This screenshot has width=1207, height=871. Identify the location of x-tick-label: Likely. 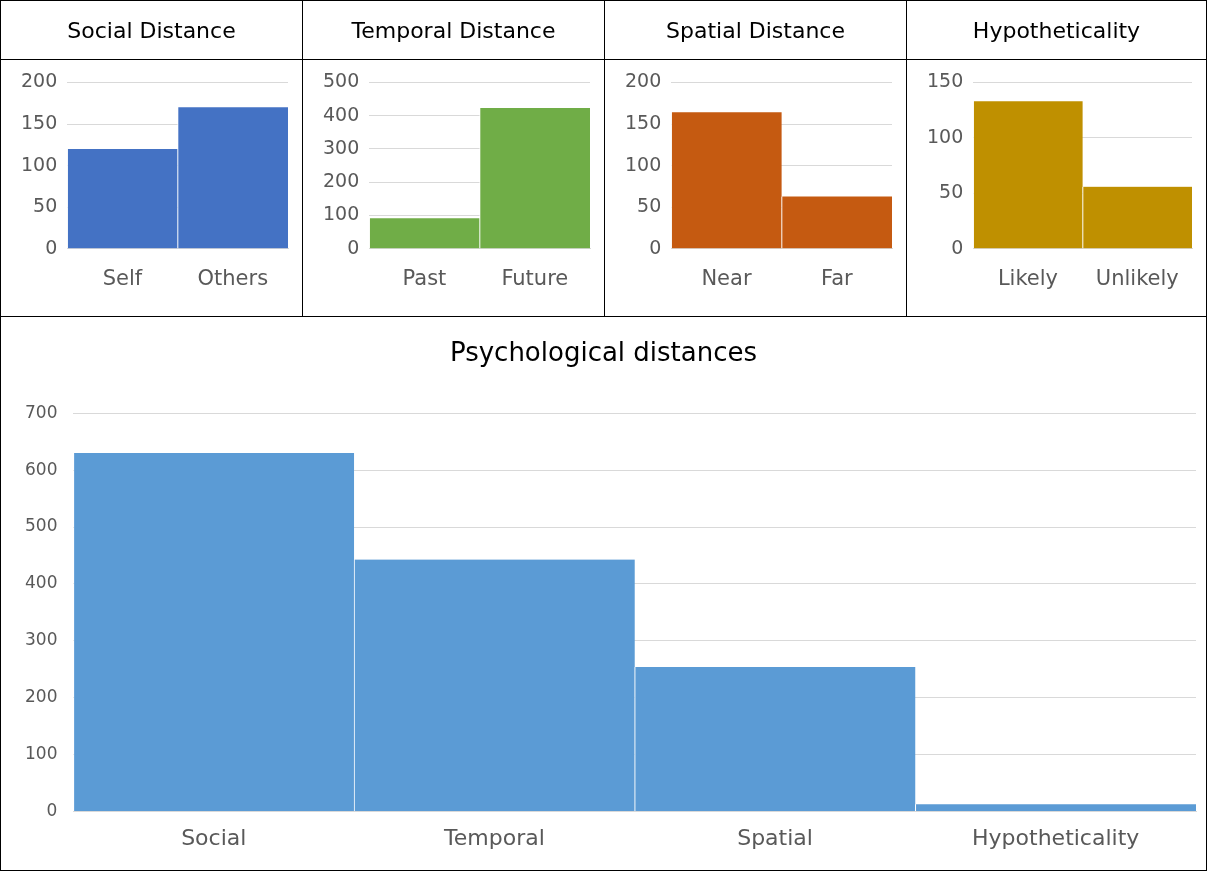
(1028, 277).